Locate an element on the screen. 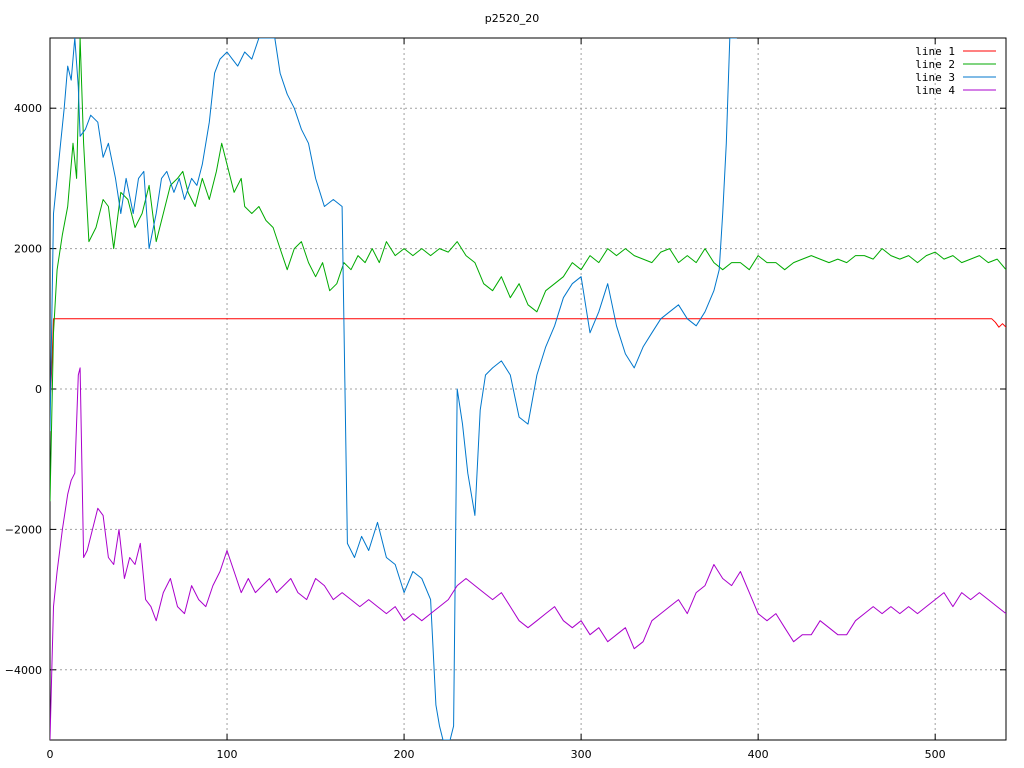 Image resolution: width=1024 pixels, height=768 pixels. y-tick-label: 4000 is located at coordinates (28, 108).